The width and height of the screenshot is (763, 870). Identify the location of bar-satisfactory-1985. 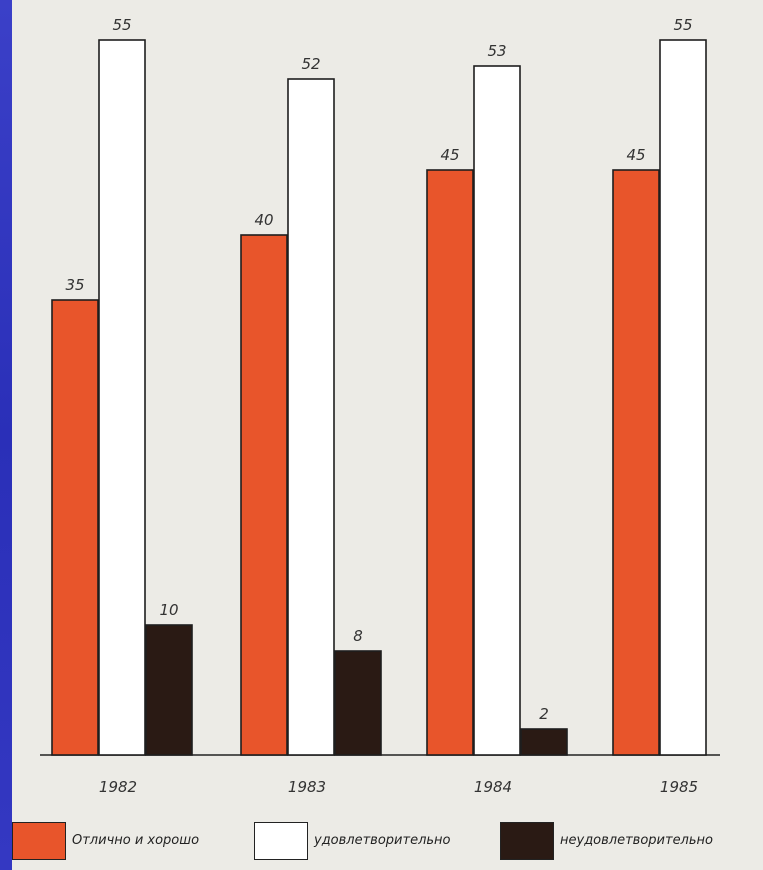
(683, 397).